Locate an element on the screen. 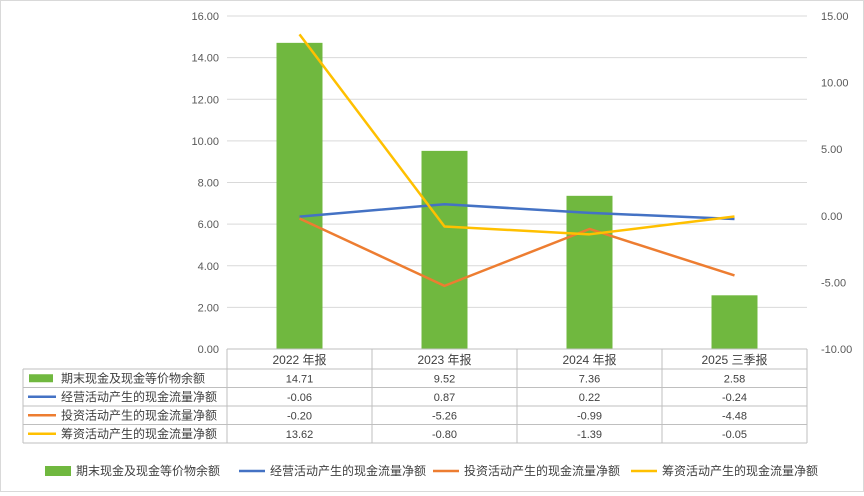 The image size is (864, 496). table-row-label: 经营活动产生的现金流量净额 is located at coordinates (139, 396).